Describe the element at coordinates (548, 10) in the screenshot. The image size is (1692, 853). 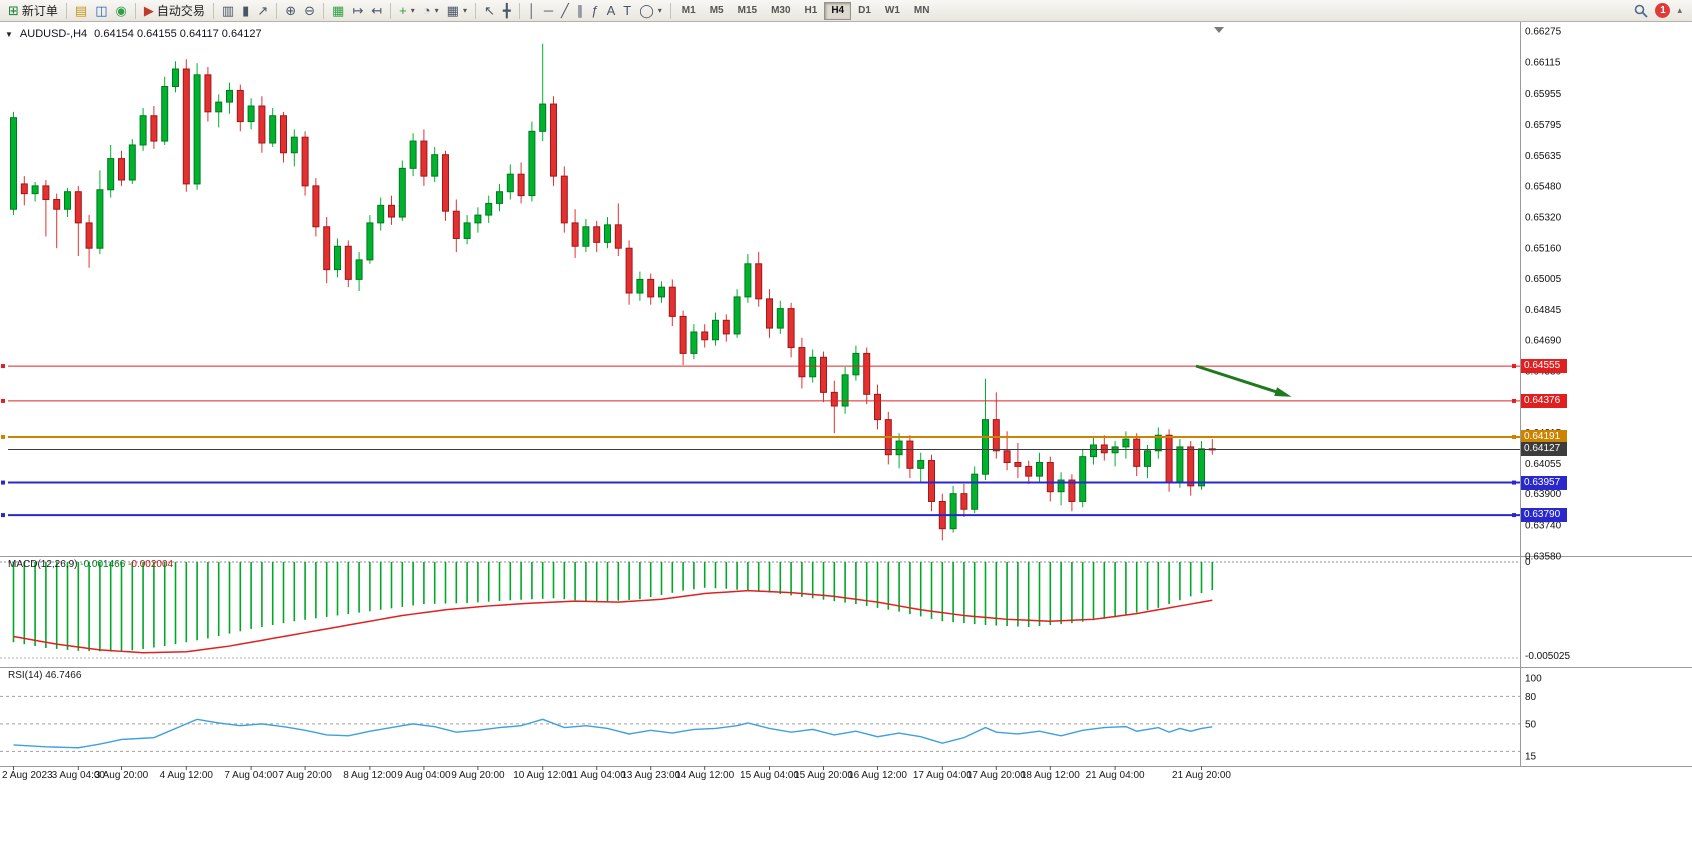
I see `horizontal-line-button: ─` at that location.